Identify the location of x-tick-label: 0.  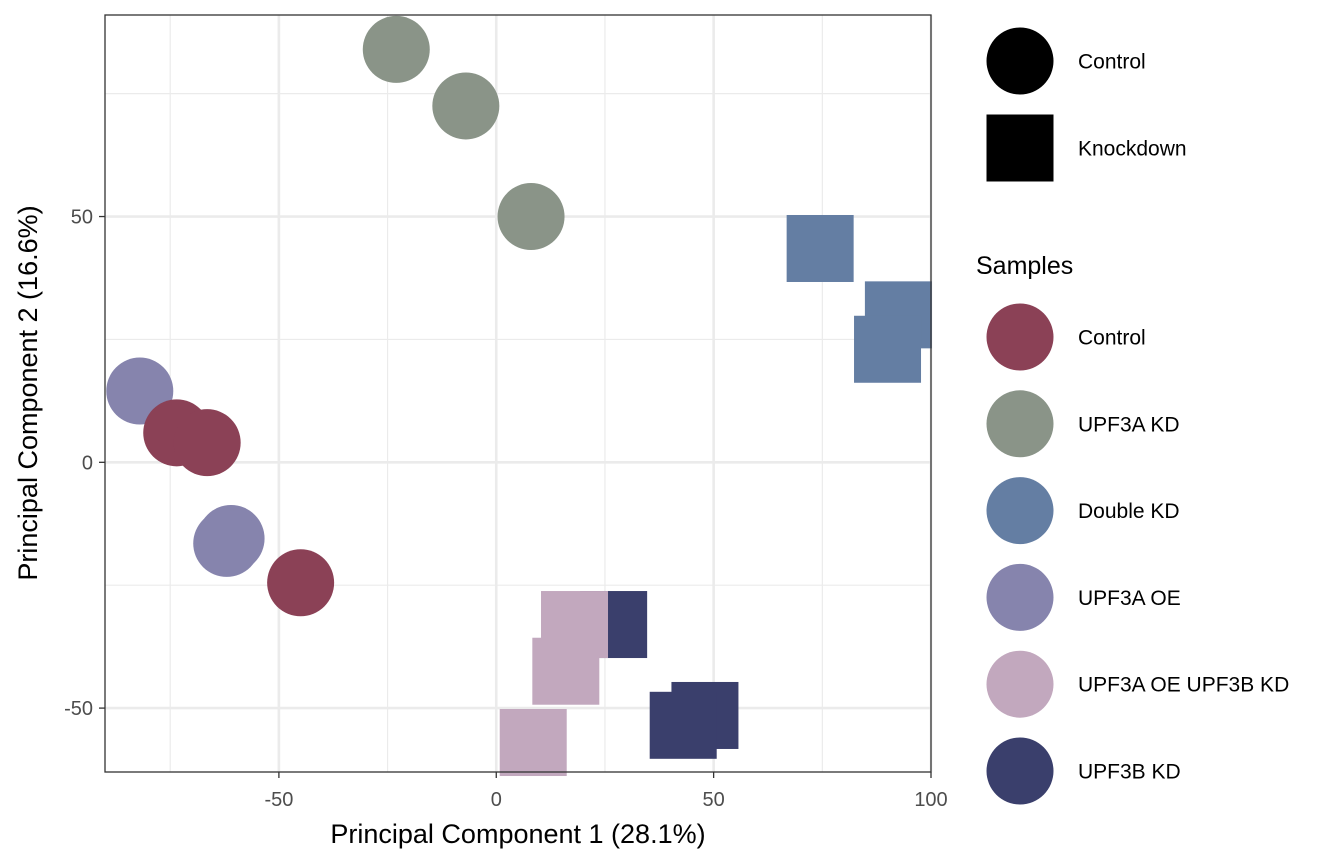
(496, 800).